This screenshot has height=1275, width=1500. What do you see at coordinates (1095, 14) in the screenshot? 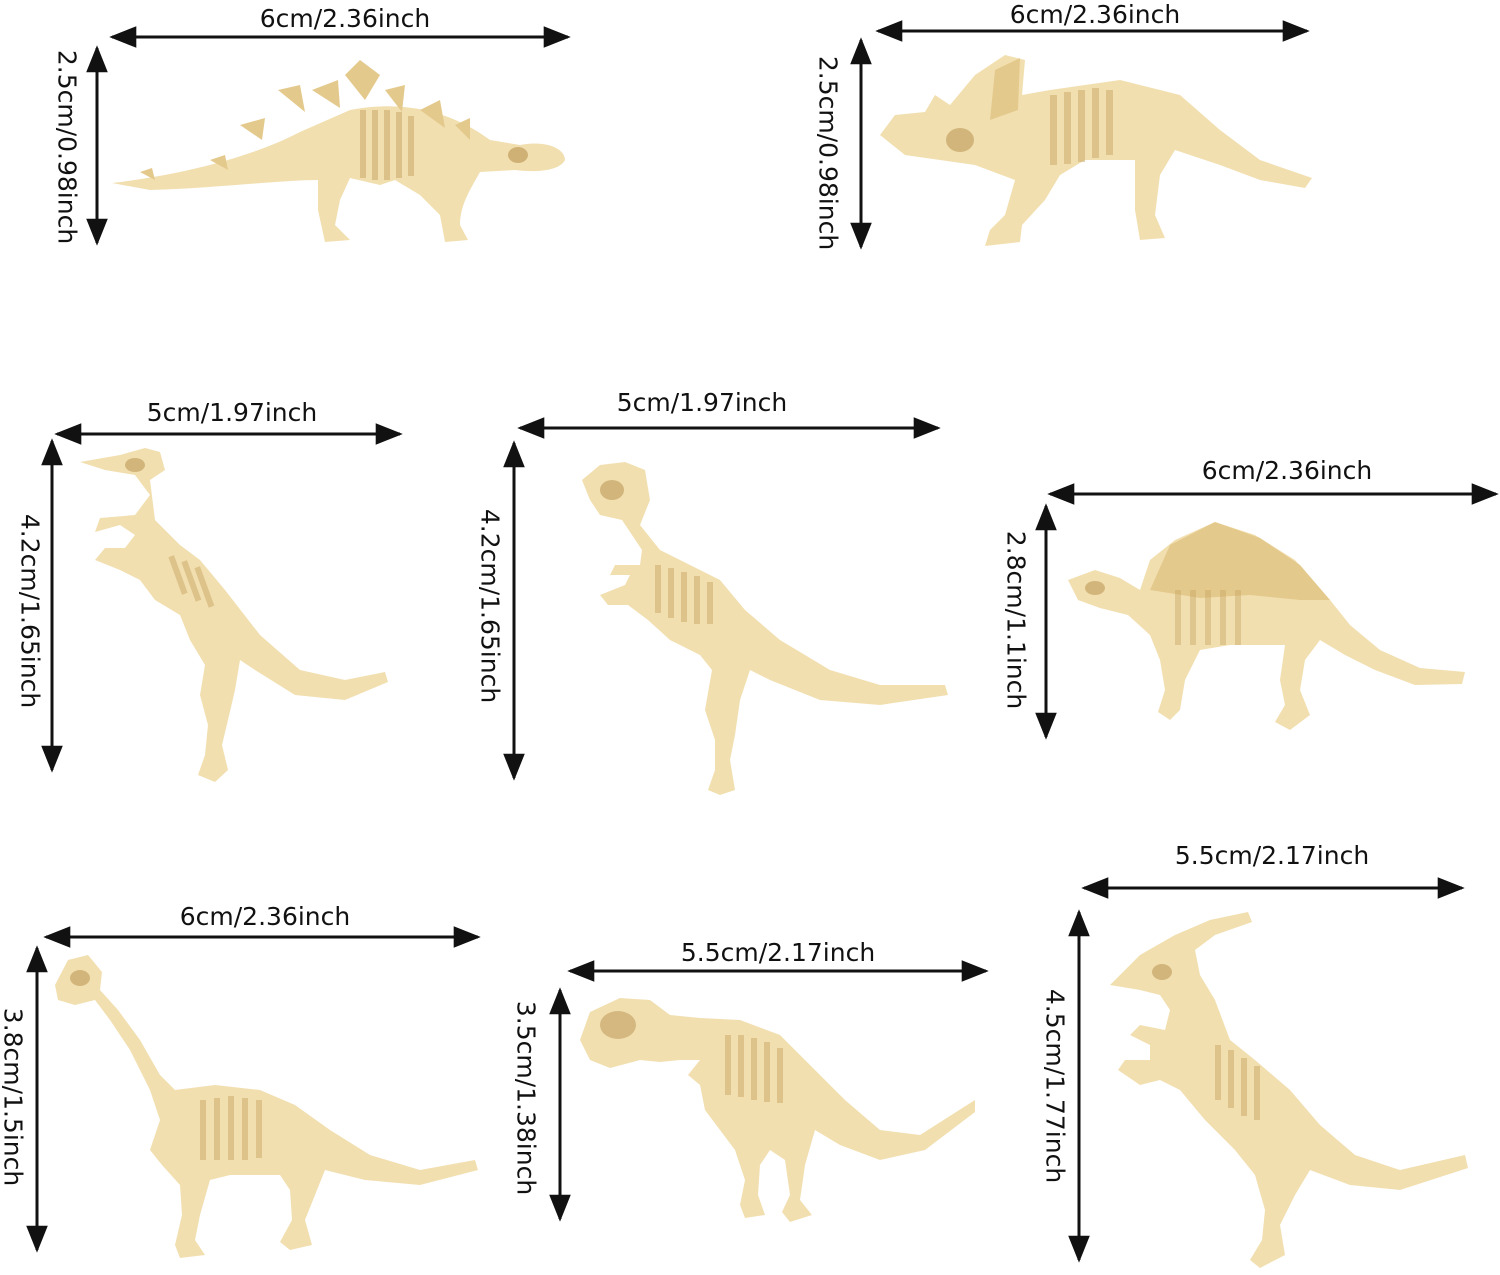
I see `width-label-triceratops: 6cm/2.36inch` at bounding box center [1095, 14].